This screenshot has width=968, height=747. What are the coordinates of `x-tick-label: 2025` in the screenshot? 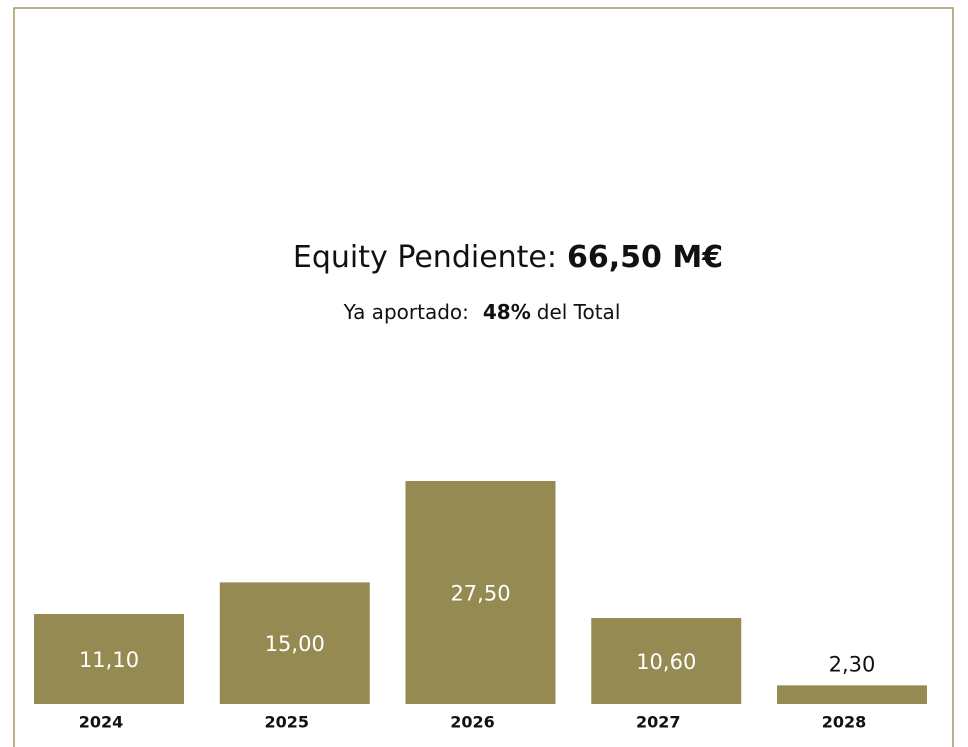 It's located at (286, 722).